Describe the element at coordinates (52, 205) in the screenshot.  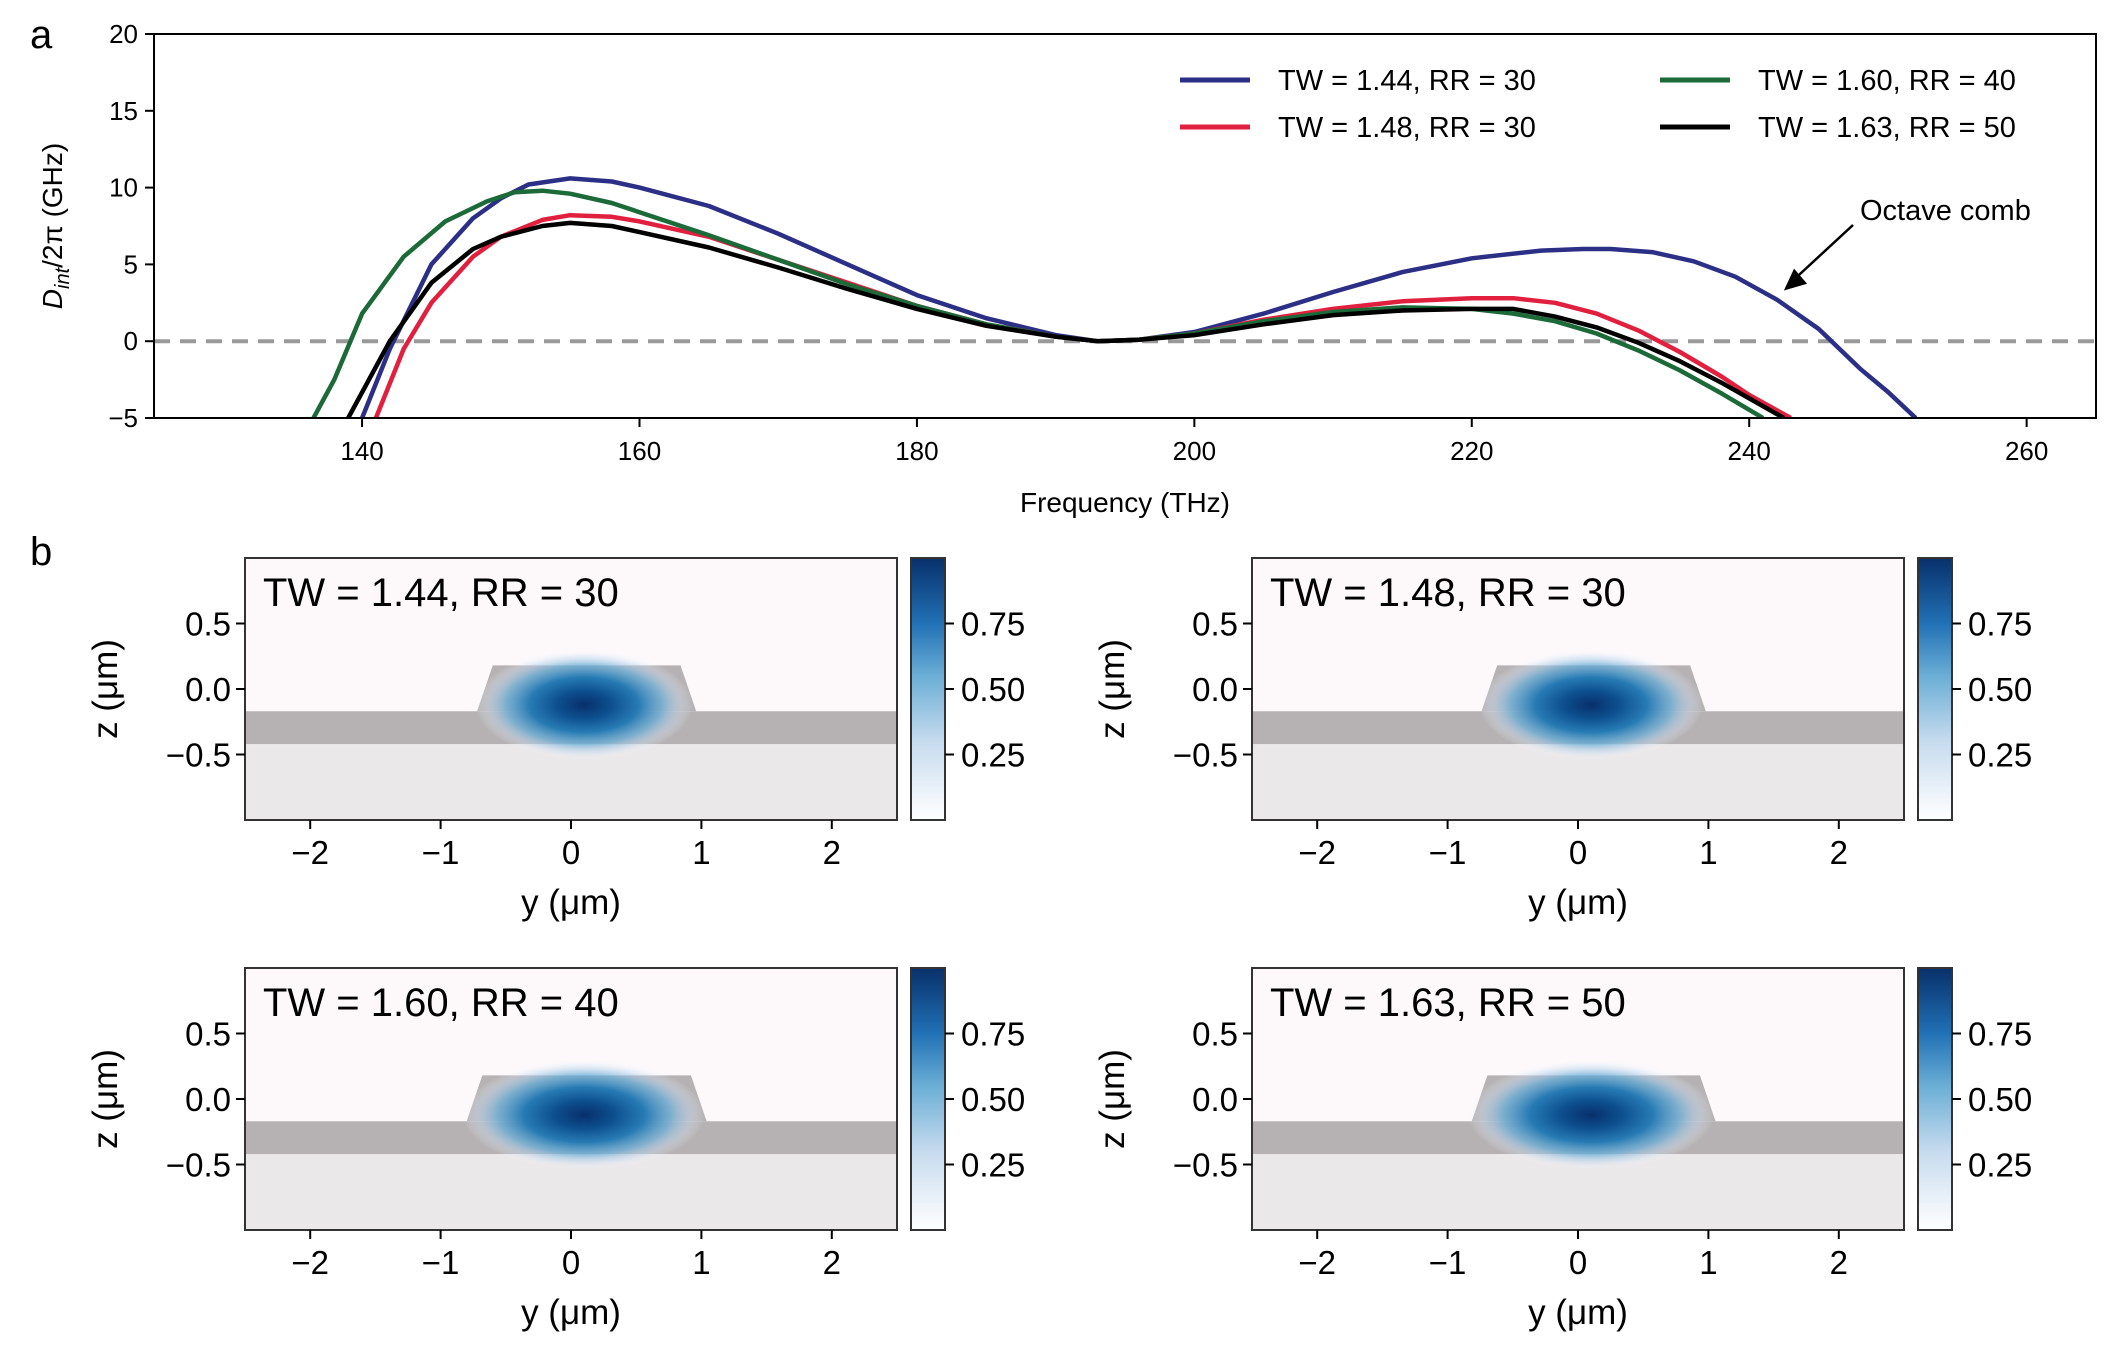
I see `y-axis-label-rest: /2π (GHz)` at that location.